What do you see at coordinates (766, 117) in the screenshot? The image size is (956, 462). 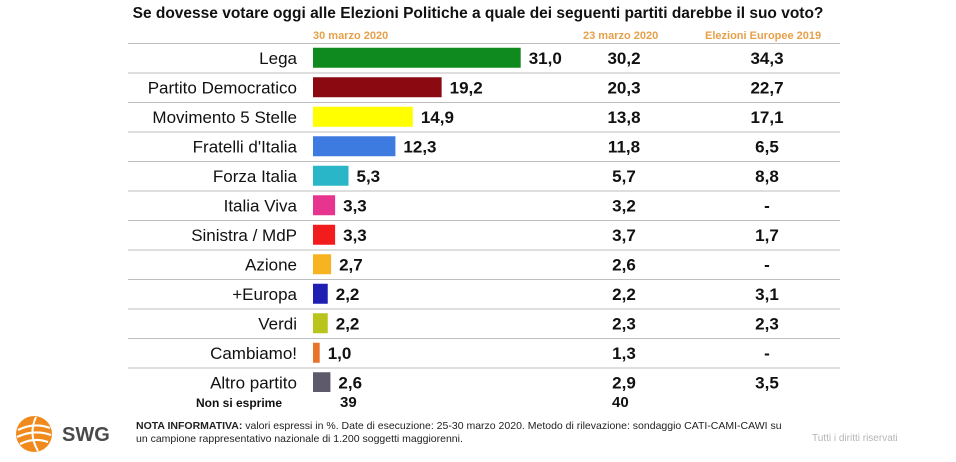 I see `european-value: 17,1` at bounding box center [766, 117].